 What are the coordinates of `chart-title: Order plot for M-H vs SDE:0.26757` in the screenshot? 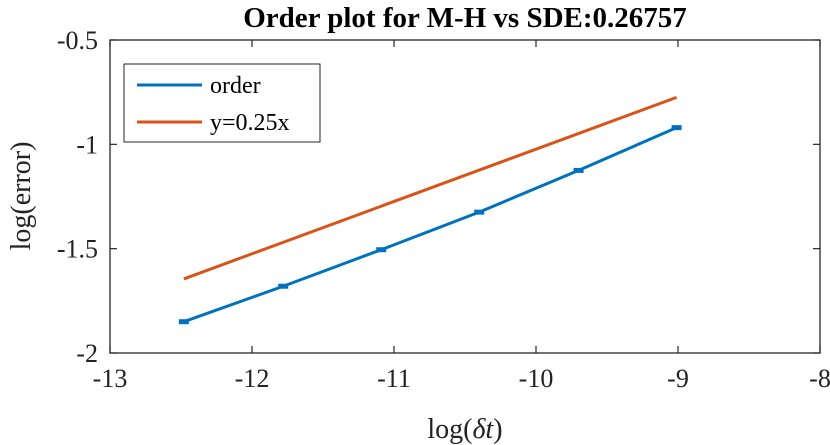 It's located at (465, 18).